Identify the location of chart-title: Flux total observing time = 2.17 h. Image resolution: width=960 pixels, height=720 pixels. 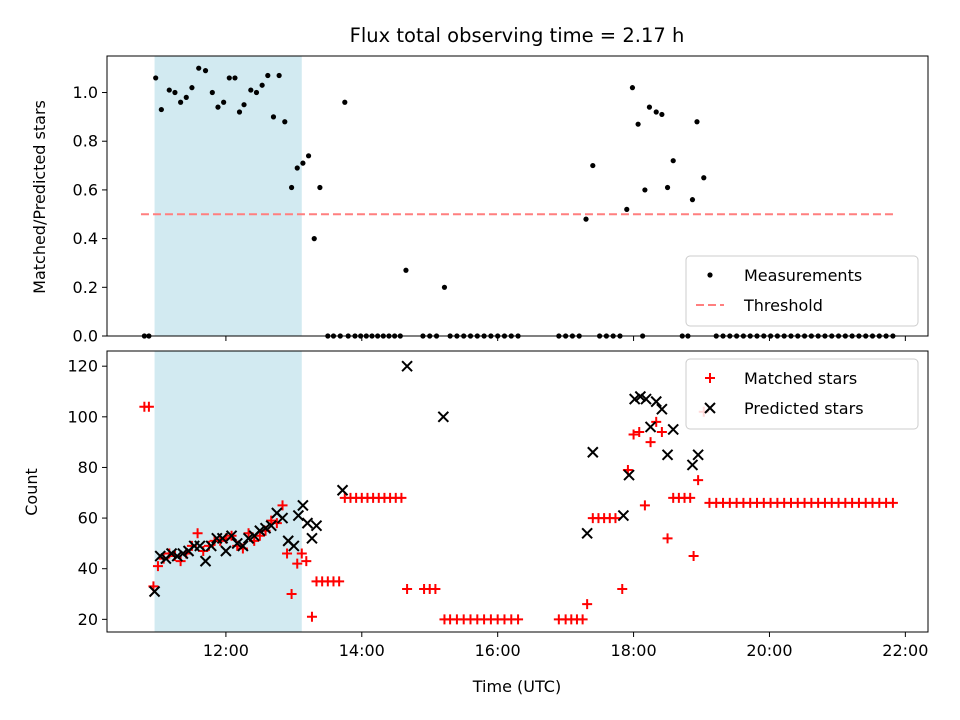
(517, 35).